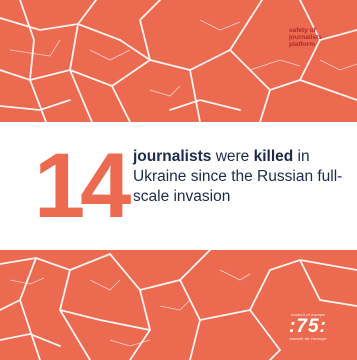  What do you see at coordinates (232, 156) in the screenshot?
I see `headline-were: were` at bounding box center [232, 156].